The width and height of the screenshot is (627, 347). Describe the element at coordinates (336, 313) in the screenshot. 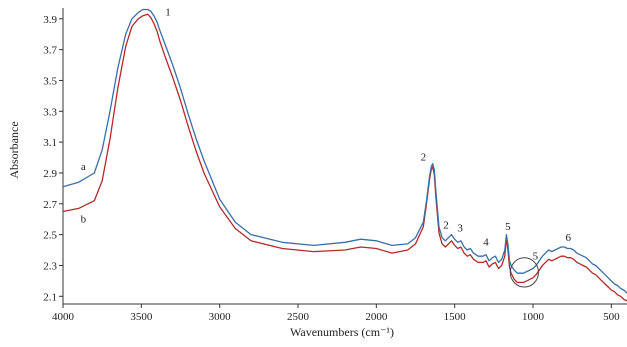

I see `x-axis: 4000 3500 3000 2500 2000 1500 1000 500` at that location.